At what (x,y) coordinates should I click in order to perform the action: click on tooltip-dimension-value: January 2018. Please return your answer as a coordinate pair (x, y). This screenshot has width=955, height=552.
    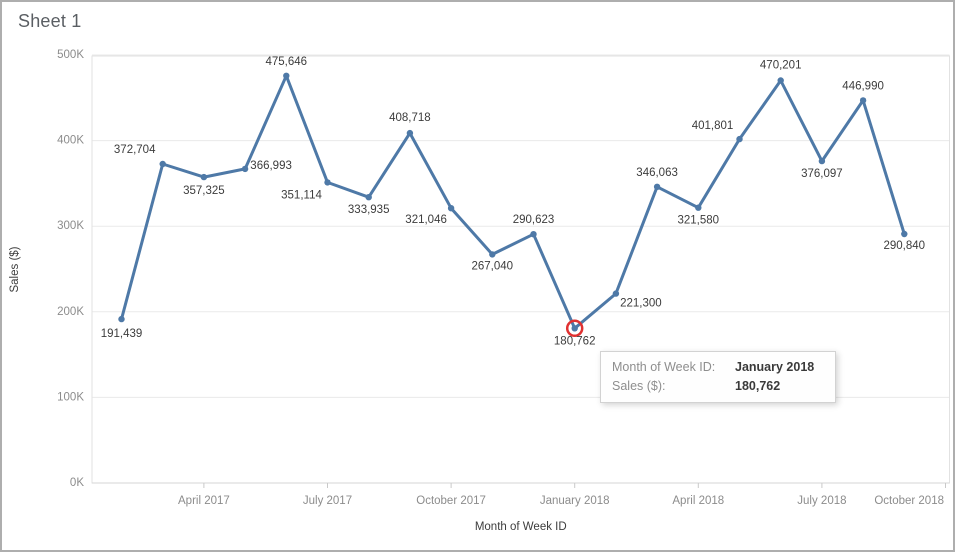
    Looking at the image, I should click on (775, 367).